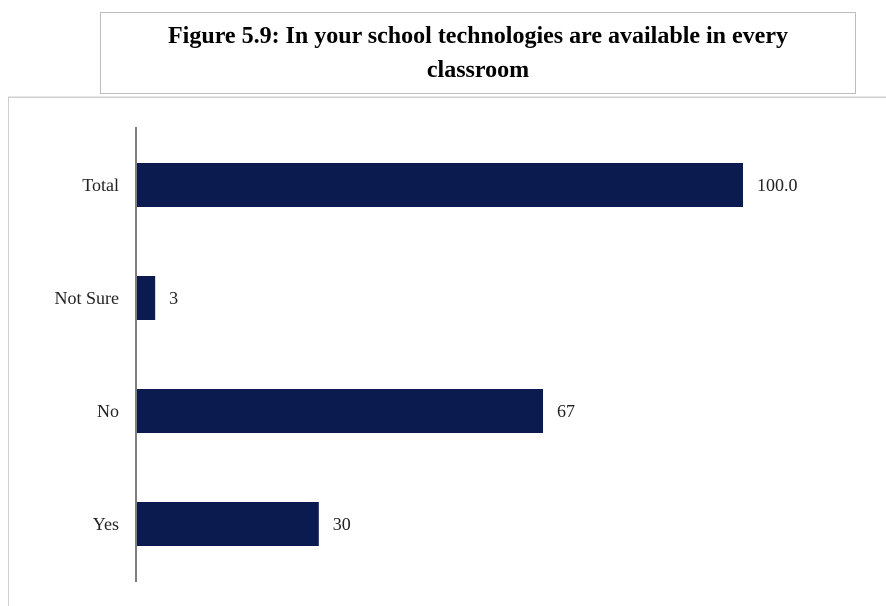 The height and width of the screenshot is (606, 886). Describe the element at coordinates (342, 524) in the screenshot. I see `value-label-yes: 30` at that location.